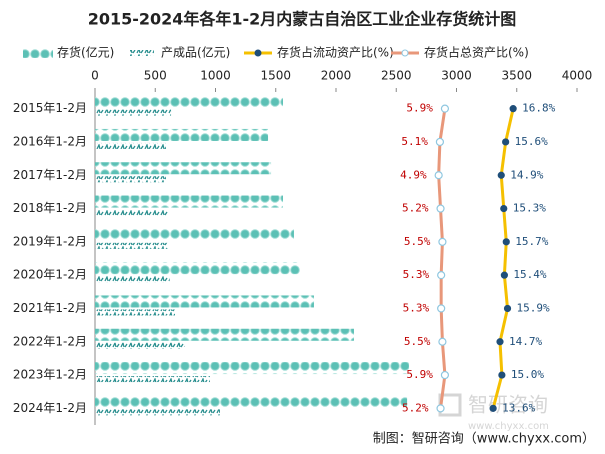 This screenshot has height=454, width=605. What do you see at coordinates (50, 308) in the screenshot?
I see `y-tick-label: 2021年1-2月` at bounding box center [50, 308].